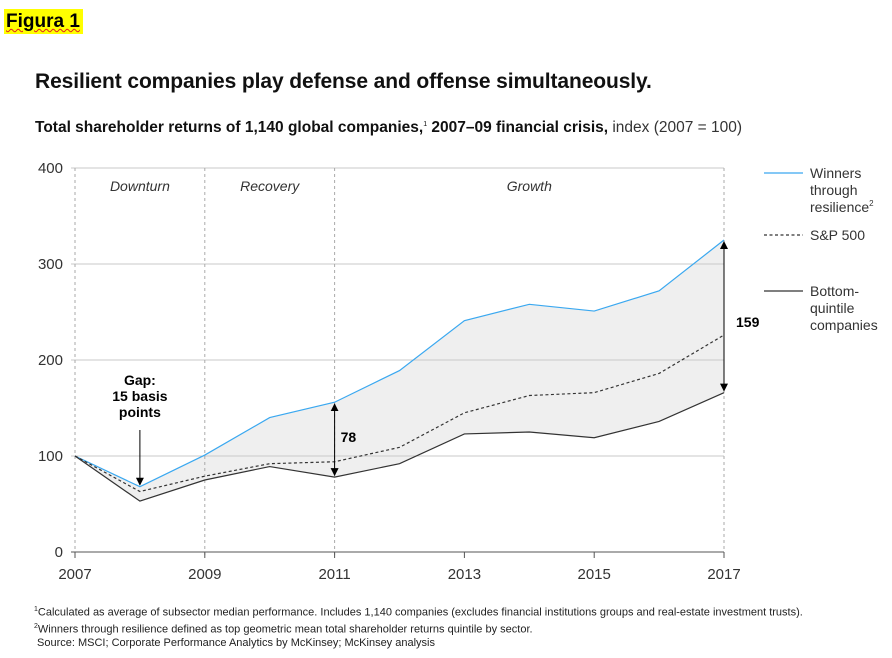 This screenshot has width=892, height=658. What do you see at coordinates (837, 235) in the screenshot?
I see `legend-label-1: S&P 500` at bounding box center [837, 235].